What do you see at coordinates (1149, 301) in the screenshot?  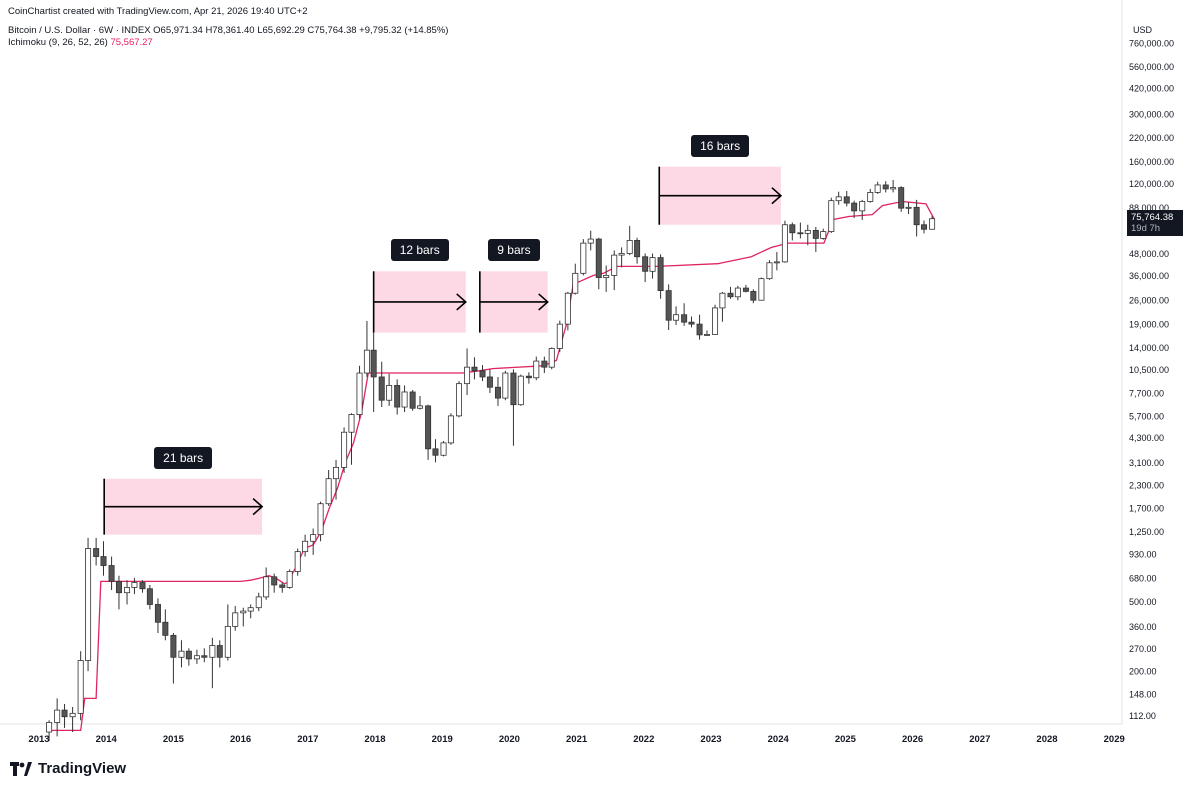 I see `price-axis-tick: 26,000.00` at bounding box center [1149, 301].